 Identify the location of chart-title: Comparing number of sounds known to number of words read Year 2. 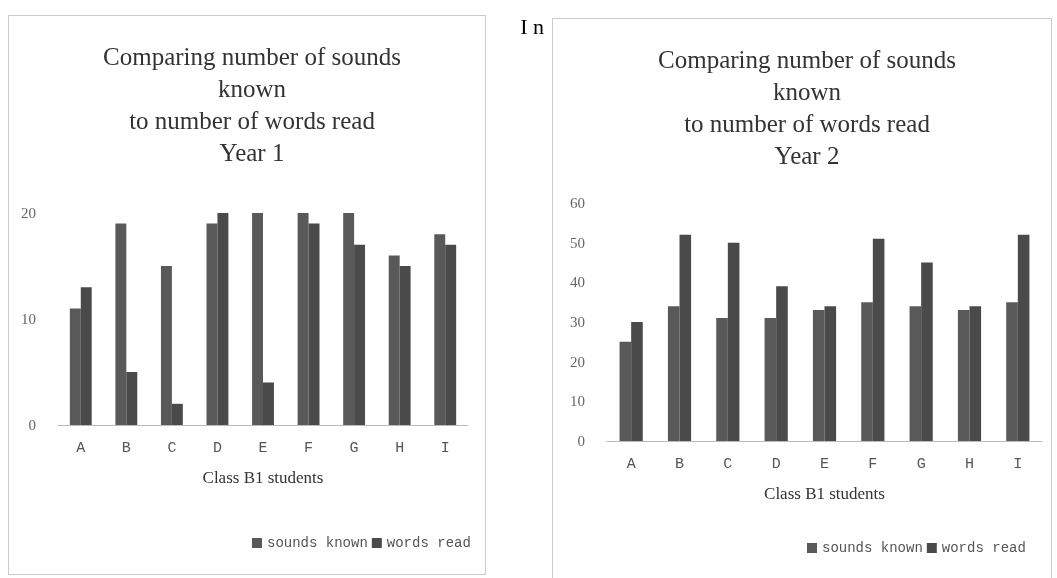
(807, 107).